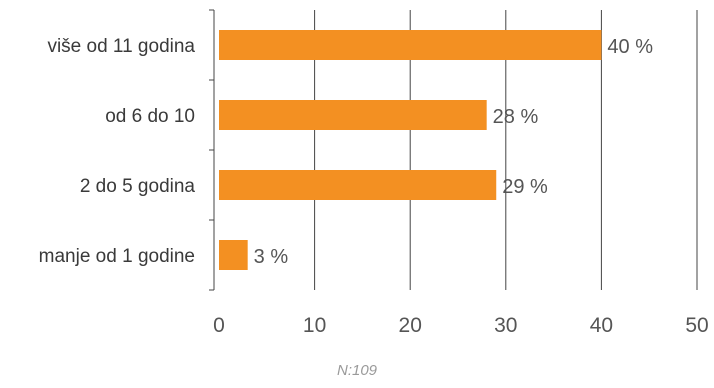  I want to click on y-axis, so click(212, 150).